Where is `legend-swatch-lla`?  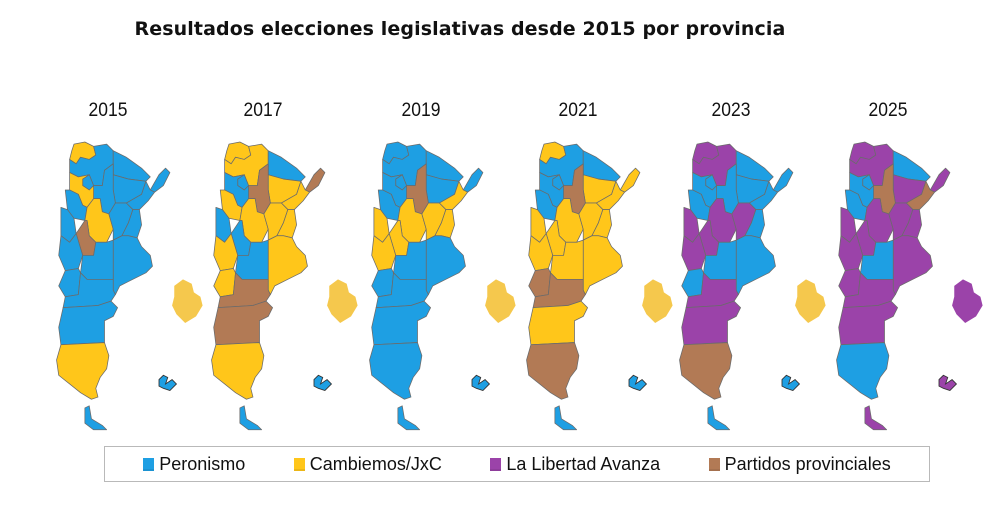
legend-swatch-lla is located at coordinates (496, 464).